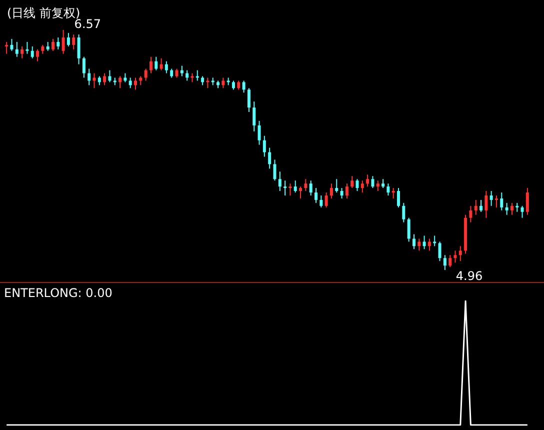 The image size is (544, 430). I want to click on chart-title: (日线 前复权), so click(43, 13).